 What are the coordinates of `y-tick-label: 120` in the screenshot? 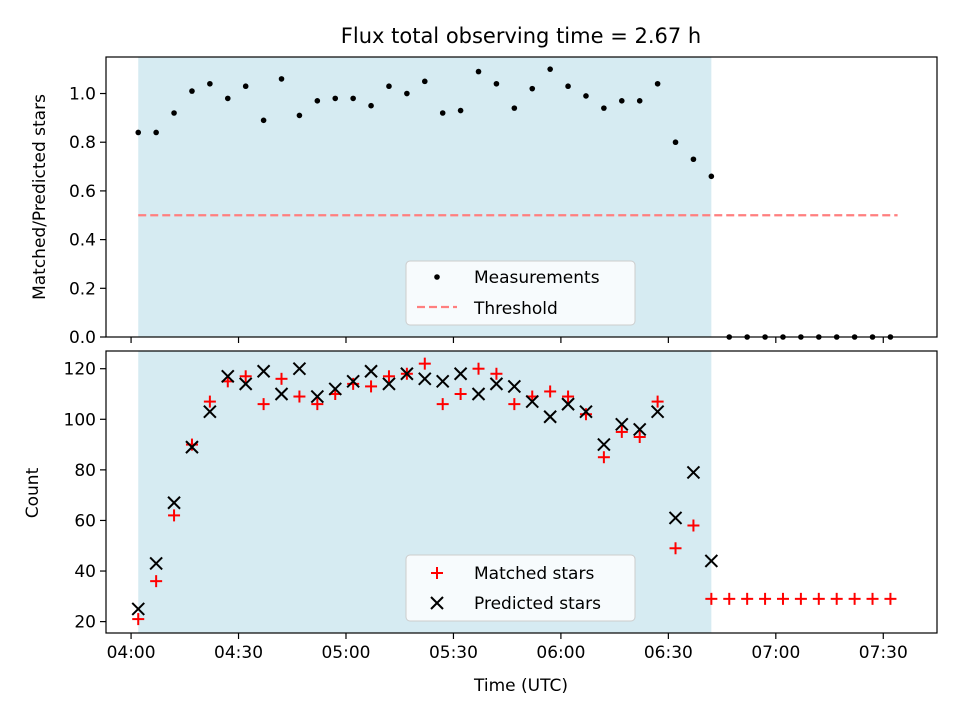 It's located at (80, 370).